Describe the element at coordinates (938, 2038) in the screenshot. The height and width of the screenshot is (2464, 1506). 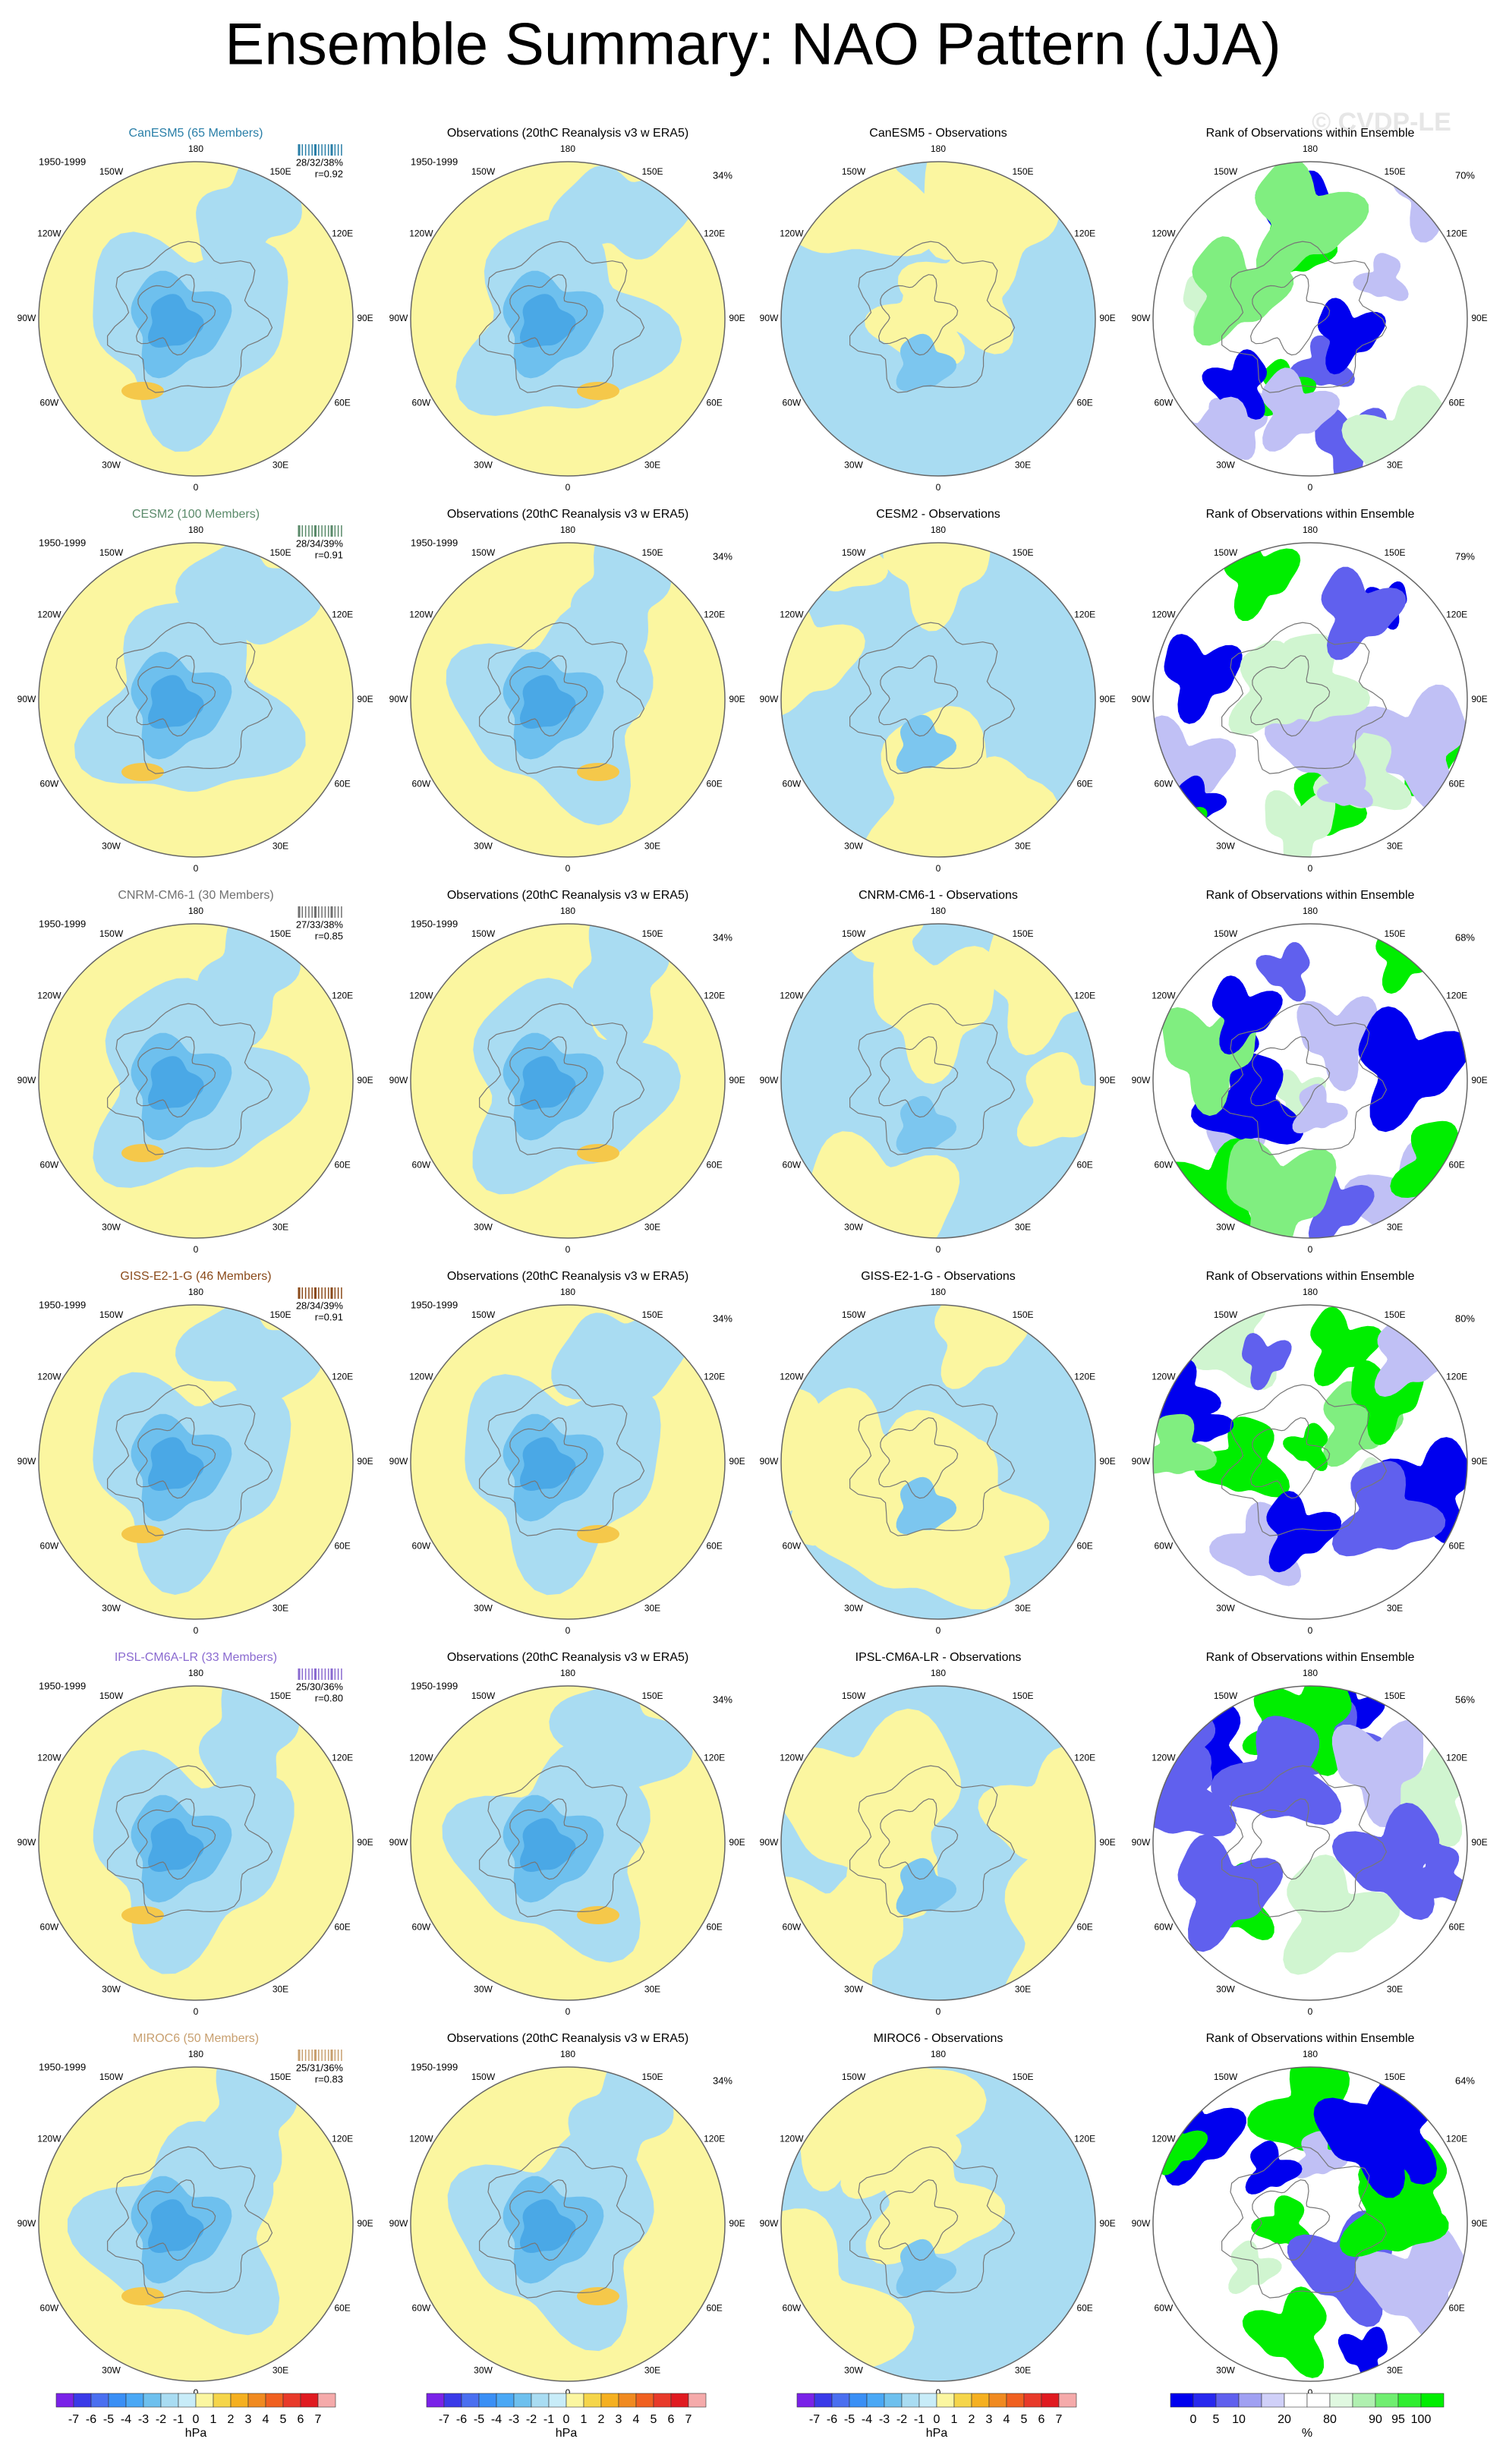
I see `diff-title: MIROC6 - Observations` at that location.